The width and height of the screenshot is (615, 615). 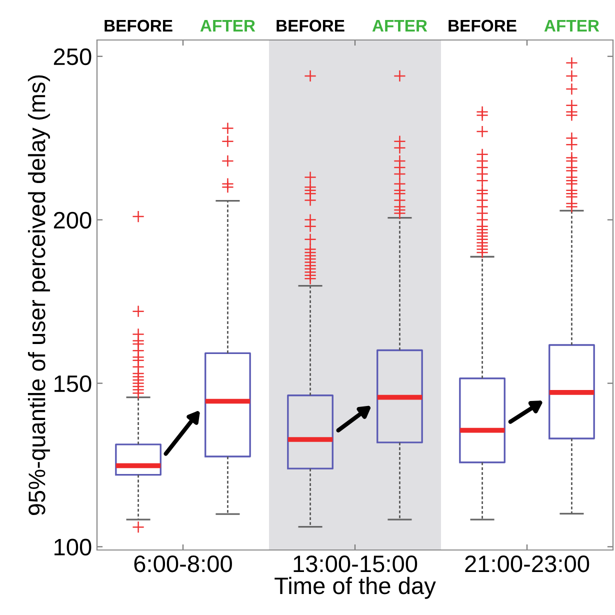 I want to click on y-tick-label: 250, so click(x=73, y=57).